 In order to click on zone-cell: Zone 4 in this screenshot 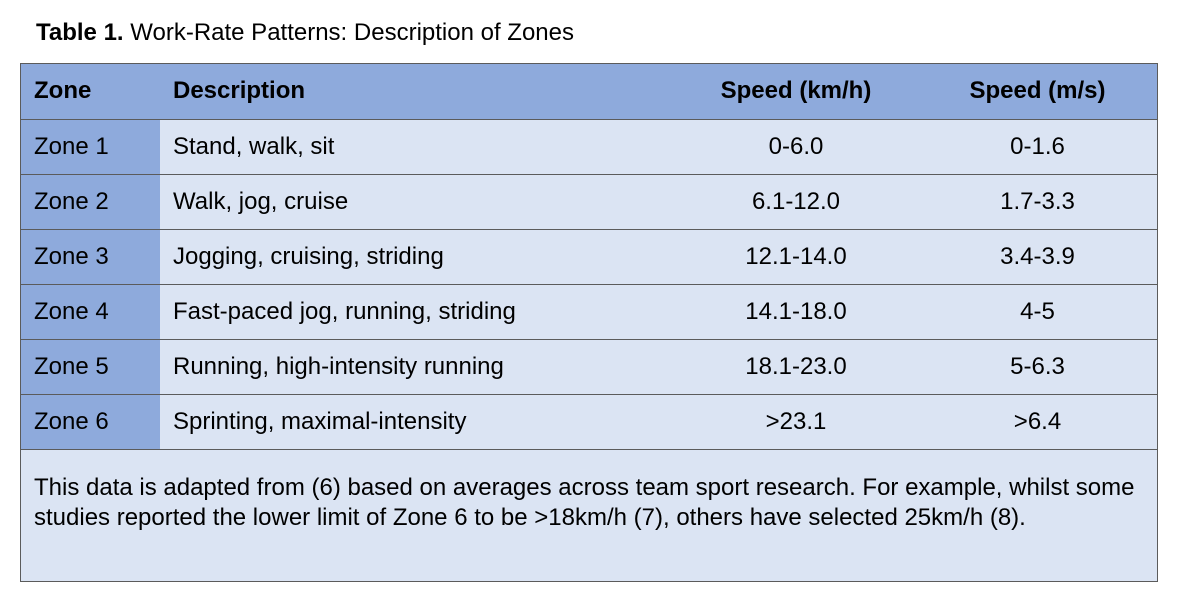, I will do `click(90, 312)`.